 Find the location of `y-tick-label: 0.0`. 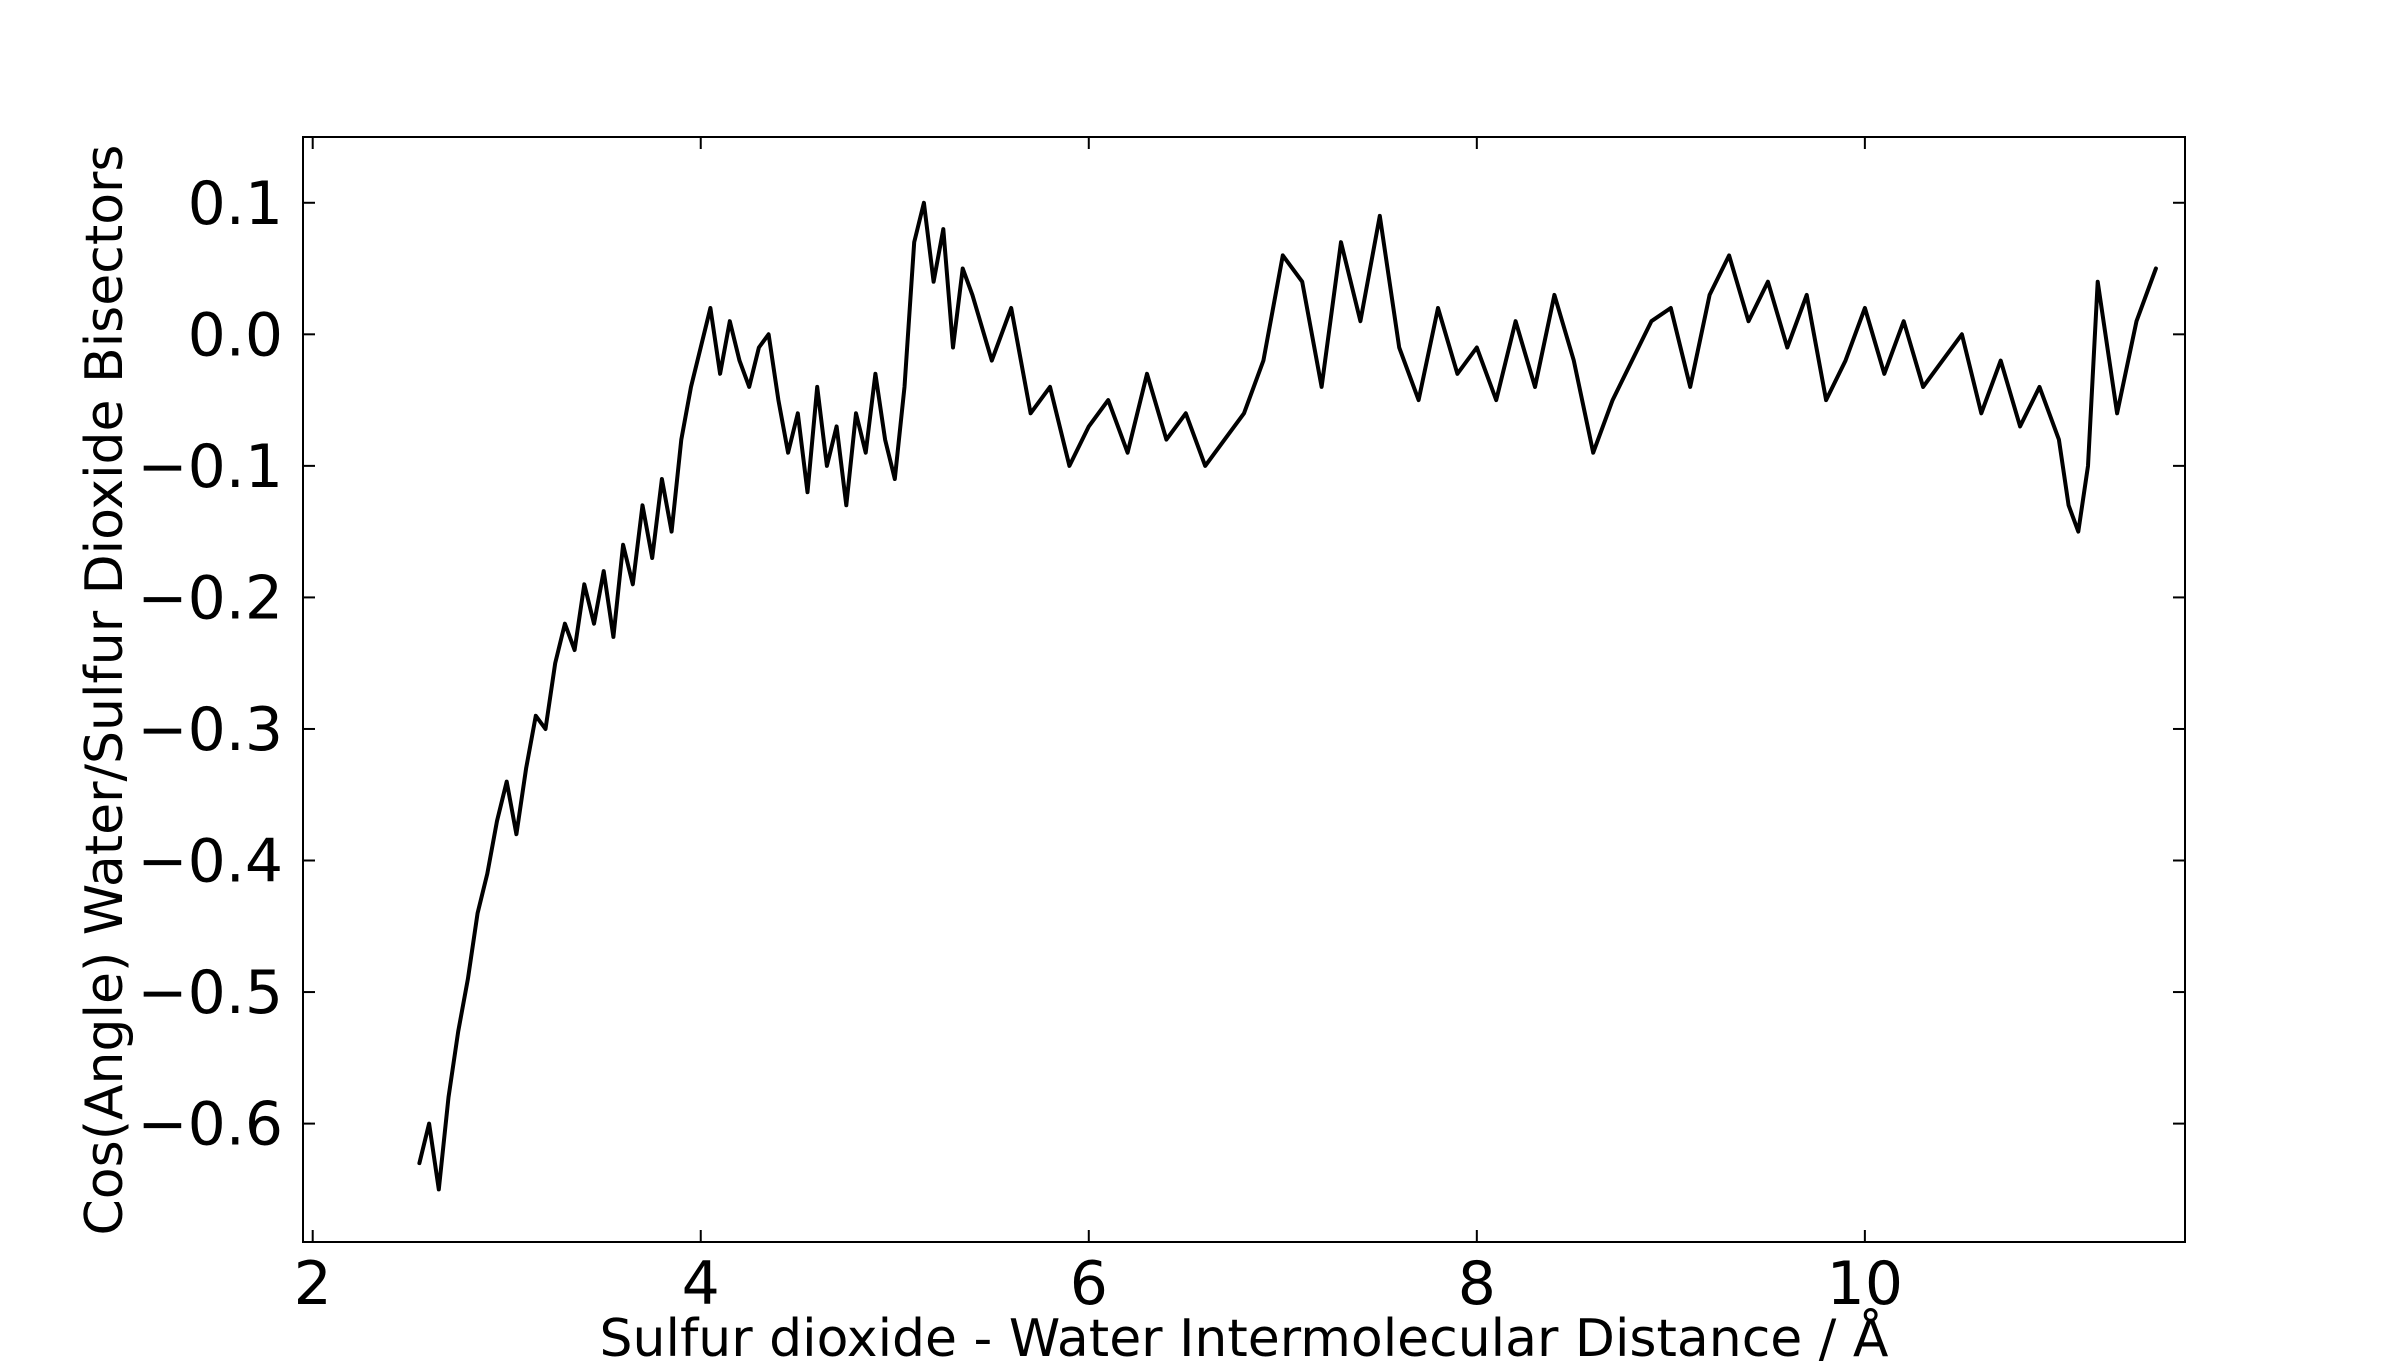

y-tick-label: 0.0 is located at coordinates (235, 335).